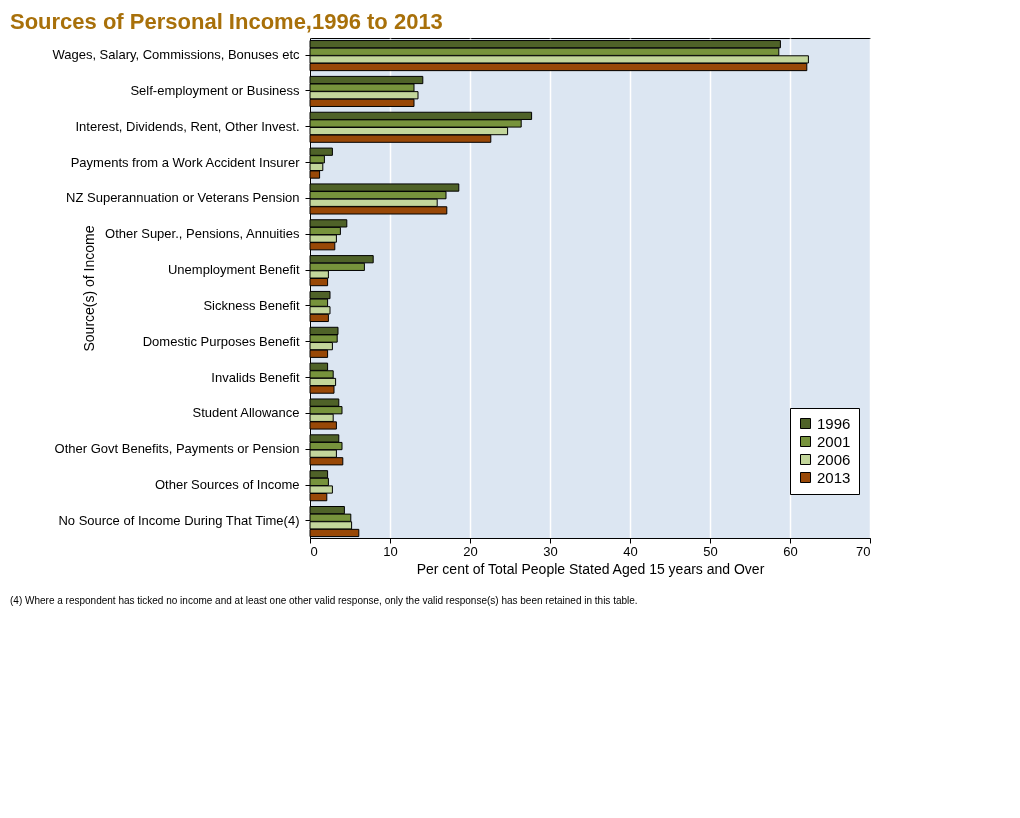  Describe the element at coordinates (221, 341) in the screenshot. I see `y-tick-label: Domestic Purposes Benefit` at that location.